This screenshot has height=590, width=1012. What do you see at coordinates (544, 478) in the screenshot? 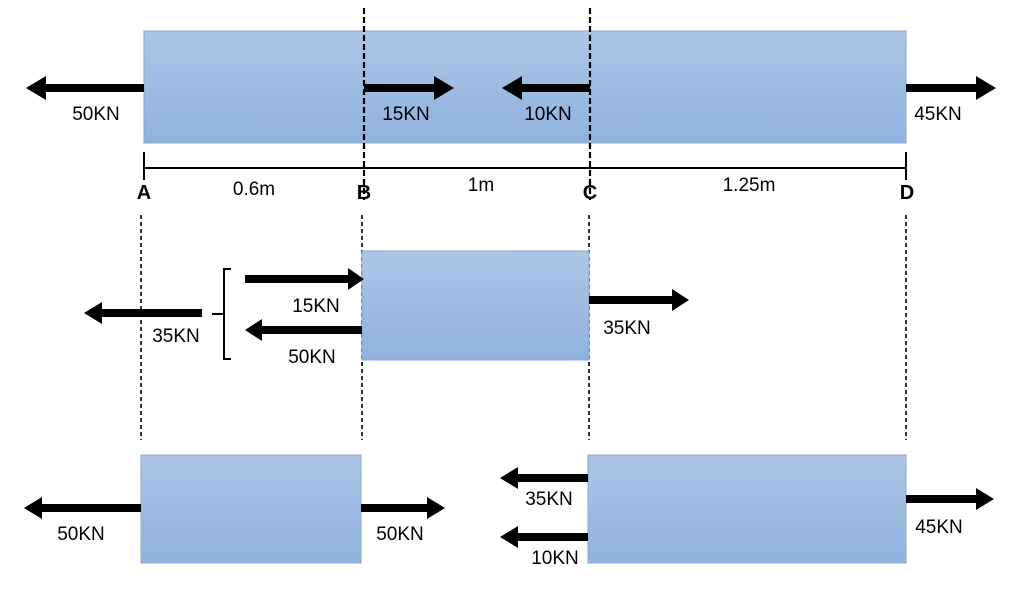
I see `arrow-35kn-left` at bounding box center [544, 478].